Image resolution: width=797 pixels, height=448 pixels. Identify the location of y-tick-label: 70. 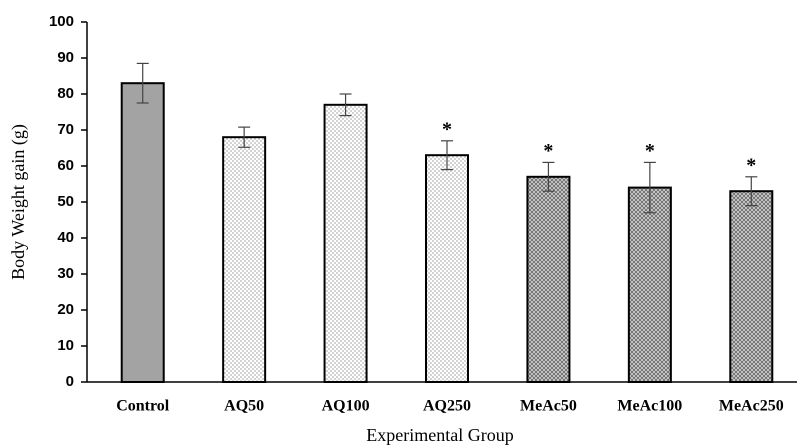
(65, 129).